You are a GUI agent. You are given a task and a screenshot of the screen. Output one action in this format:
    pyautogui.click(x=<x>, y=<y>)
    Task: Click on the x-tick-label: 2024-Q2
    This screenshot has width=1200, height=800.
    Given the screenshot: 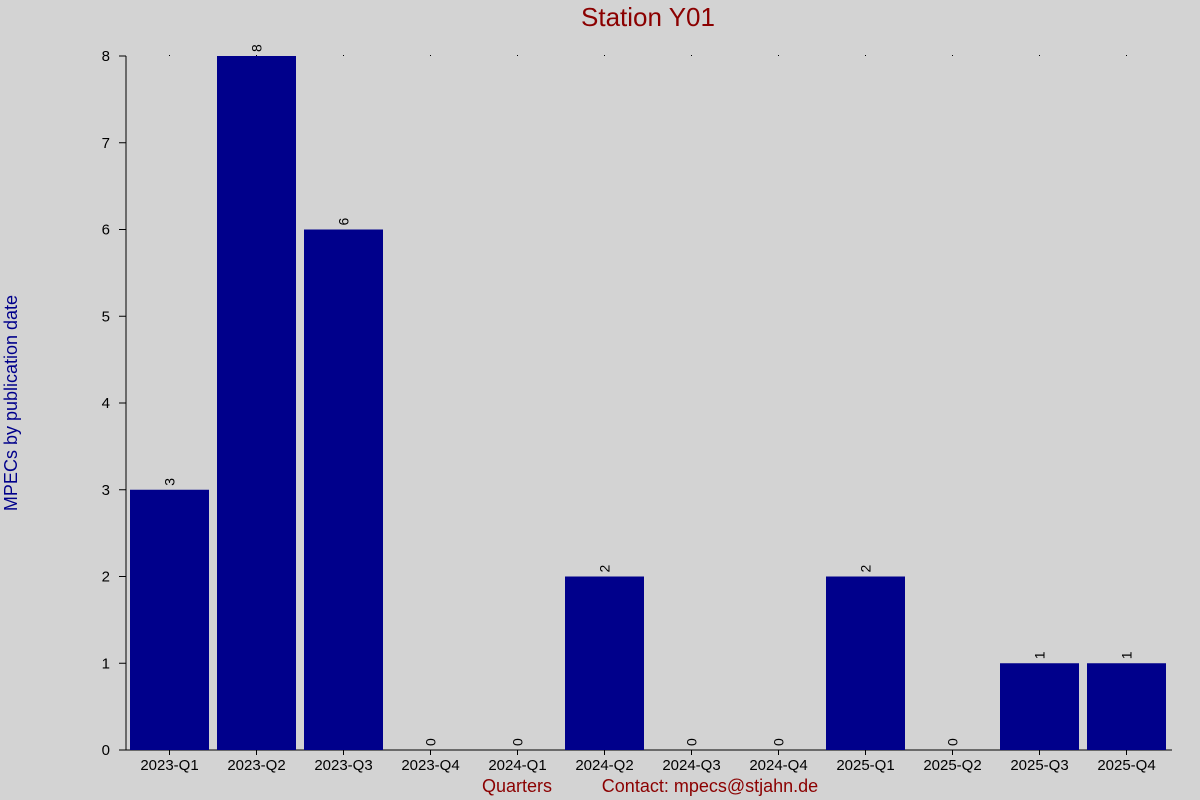 What is the action you would take?
    pyautogui.click(x=604, y=765)
    